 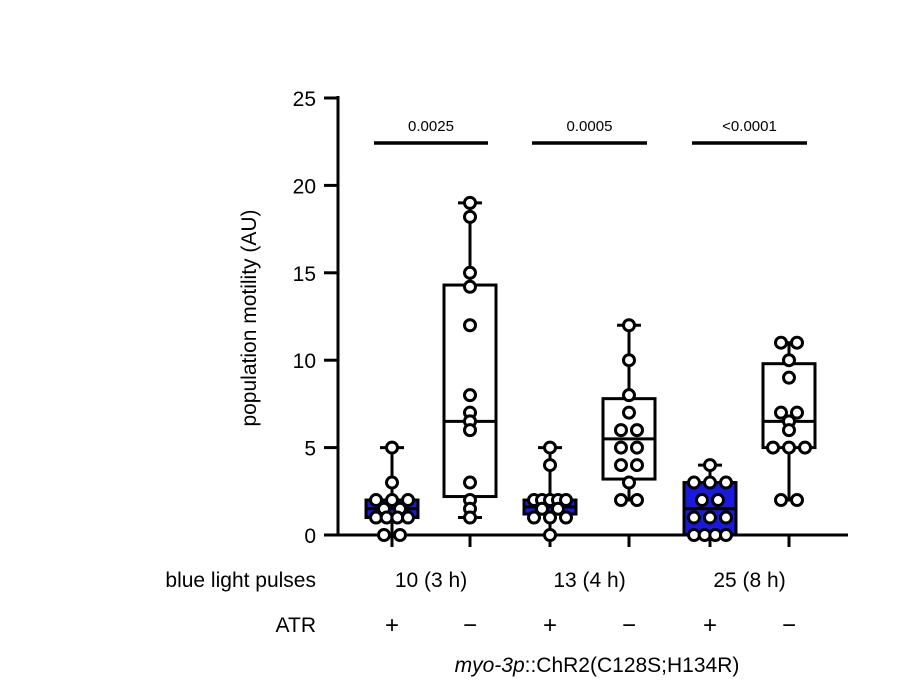 I want to click on y-tick-label: 0, so click(x=310, y=536).